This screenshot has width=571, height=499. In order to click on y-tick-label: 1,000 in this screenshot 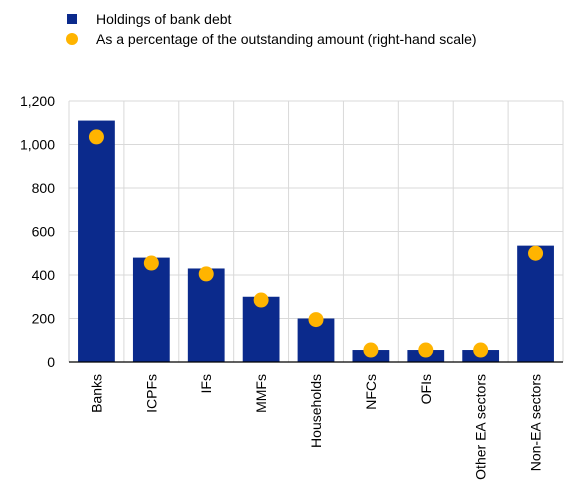, I will do `click(37, 145)`.